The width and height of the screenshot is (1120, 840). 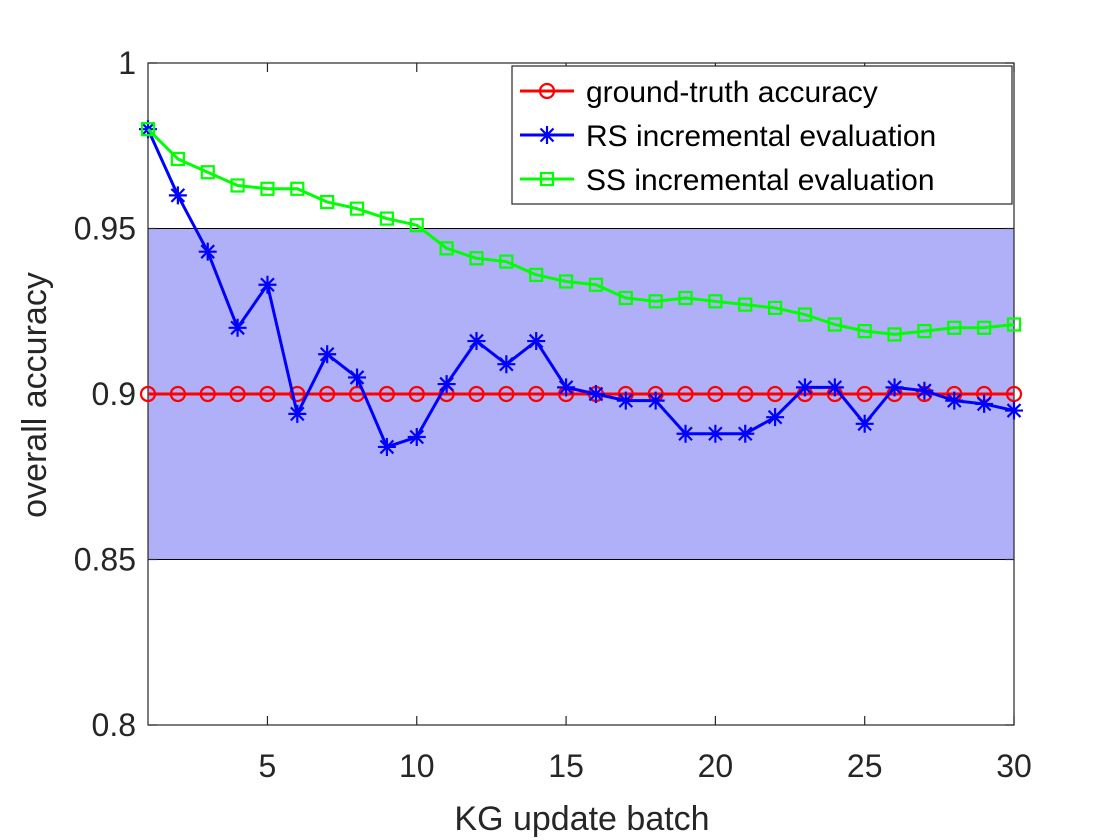 What do you see at coordinates (114, 725) in the screenshot?
I see `y-tick-label: 0.8` at bounding box center [114, 725].